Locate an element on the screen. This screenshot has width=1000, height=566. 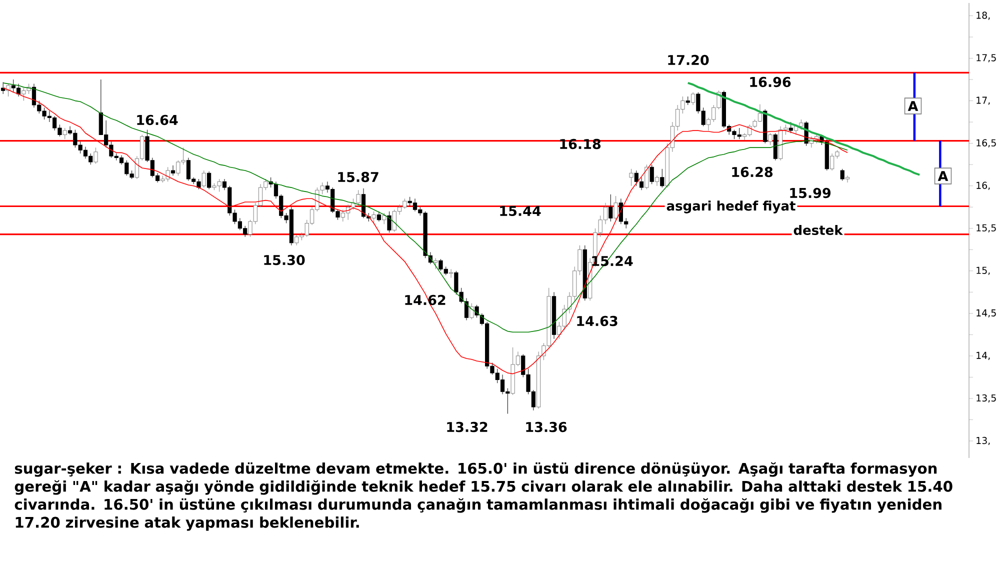
annotation: 13.32 is located at coordinates (467, 427).